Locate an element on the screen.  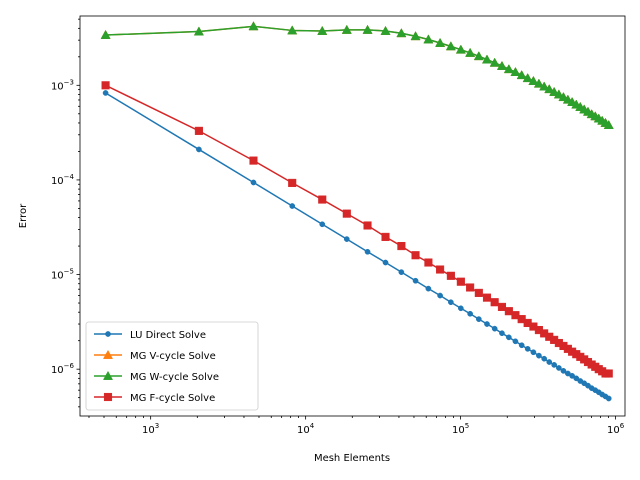
y-tick-label-3: 10⁻³ is located at coordinates (62, 85).